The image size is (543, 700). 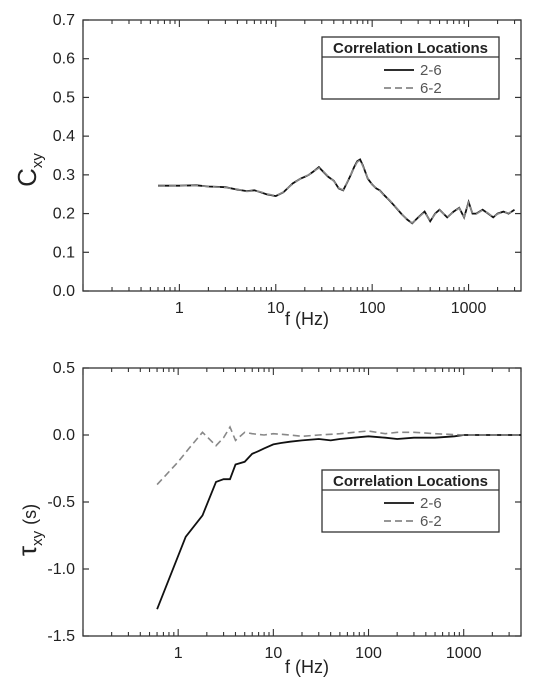 I want to click on y-tick-label: -1.0, so click(x=61, y=569).